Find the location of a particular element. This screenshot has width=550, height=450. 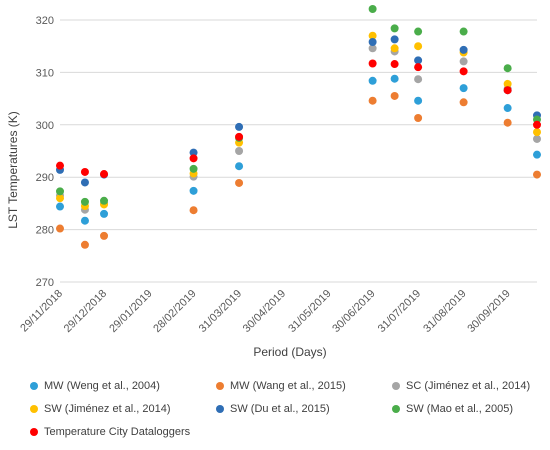

x-tick-label: 30/09/2019 is located at coordinates (488, 311).